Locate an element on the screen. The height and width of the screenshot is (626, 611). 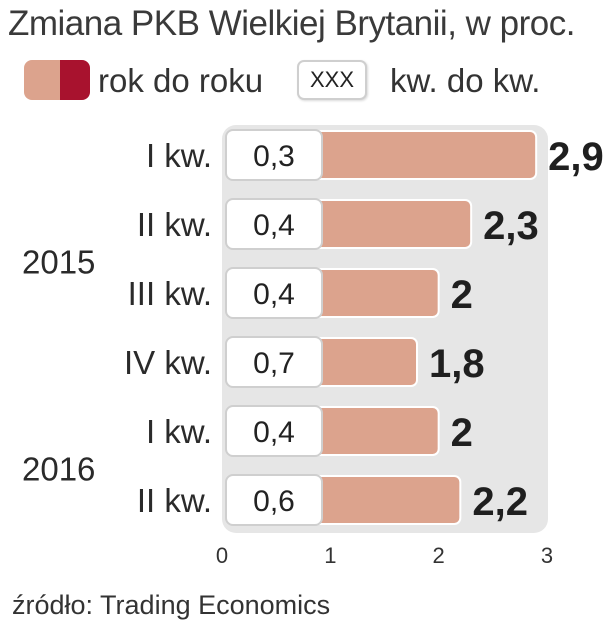
x-tick-label: 3 is located at coordinates (547, 555).